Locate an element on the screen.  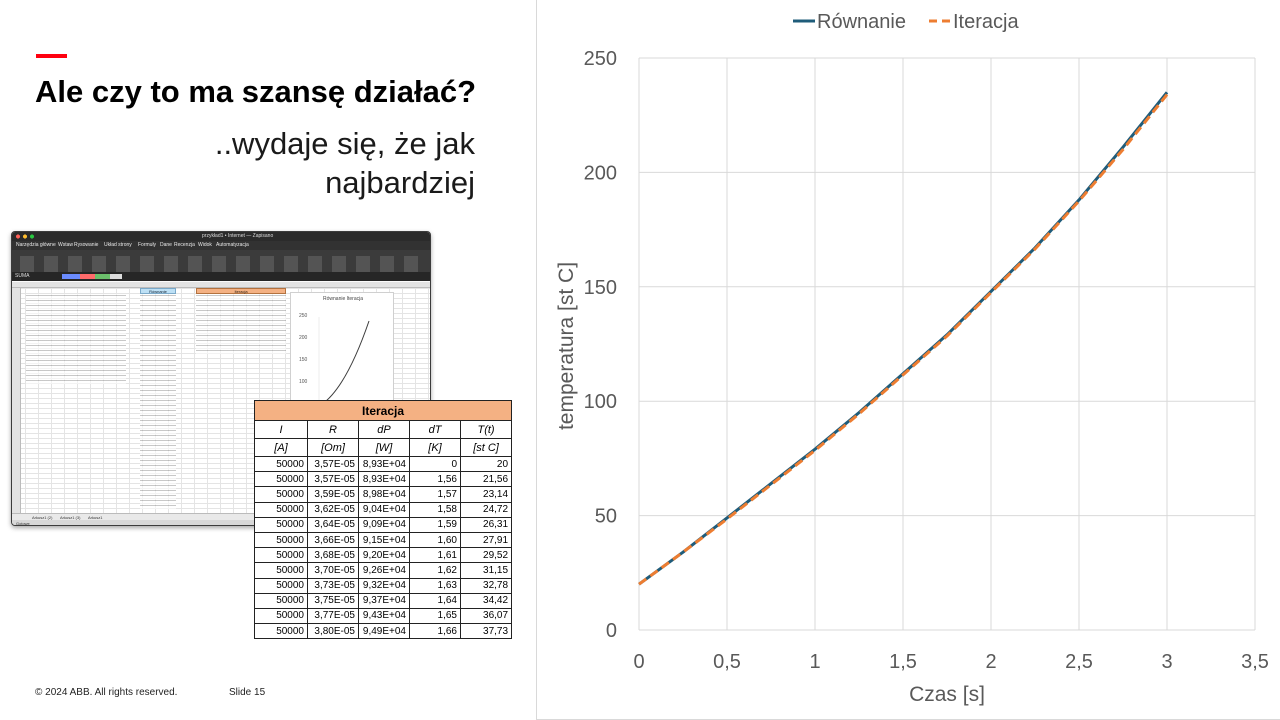
table-row: 50000 3,70E-05 9,26E+04 1,62 31,15 is located at coordinates (383, 570).